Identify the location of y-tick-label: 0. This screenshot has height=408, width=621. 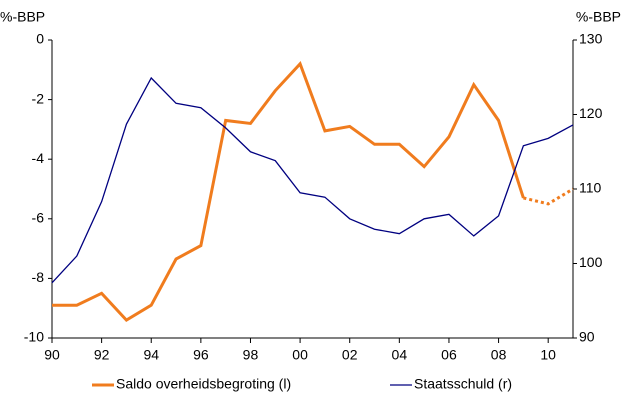
(40, 39).